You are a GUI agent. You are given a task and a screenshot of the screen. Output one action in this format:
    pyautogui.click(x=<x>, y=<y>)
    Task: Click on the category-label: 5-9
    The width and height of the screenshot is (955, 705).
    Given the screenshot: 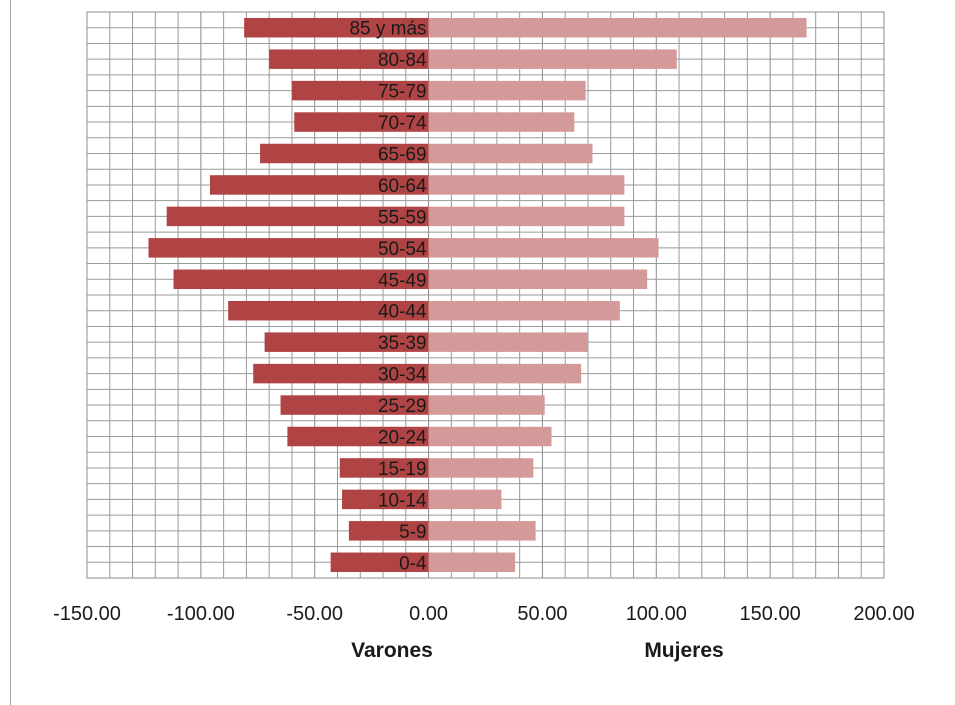 What is the action you would take?
    pyautogui.click(x=412, y=532)
    